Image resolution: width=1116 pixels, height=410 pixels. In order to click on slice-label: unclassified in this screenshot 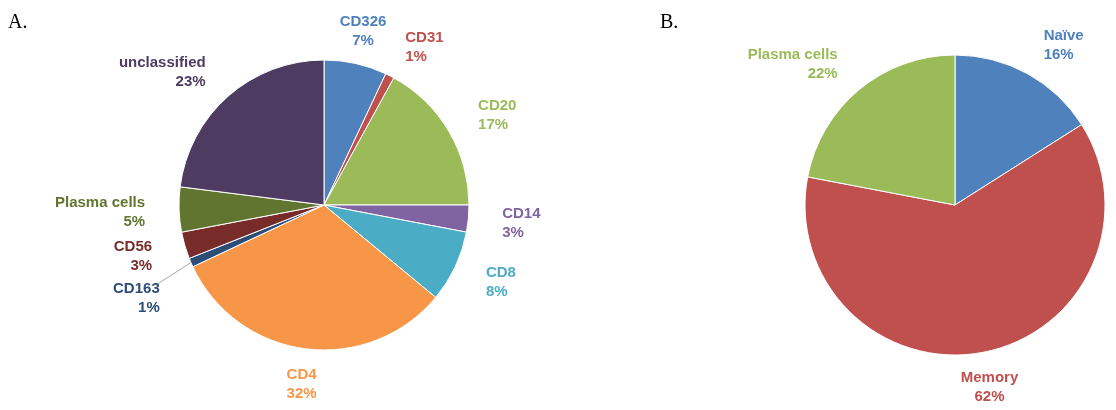, I will do `click(162, 61)`.